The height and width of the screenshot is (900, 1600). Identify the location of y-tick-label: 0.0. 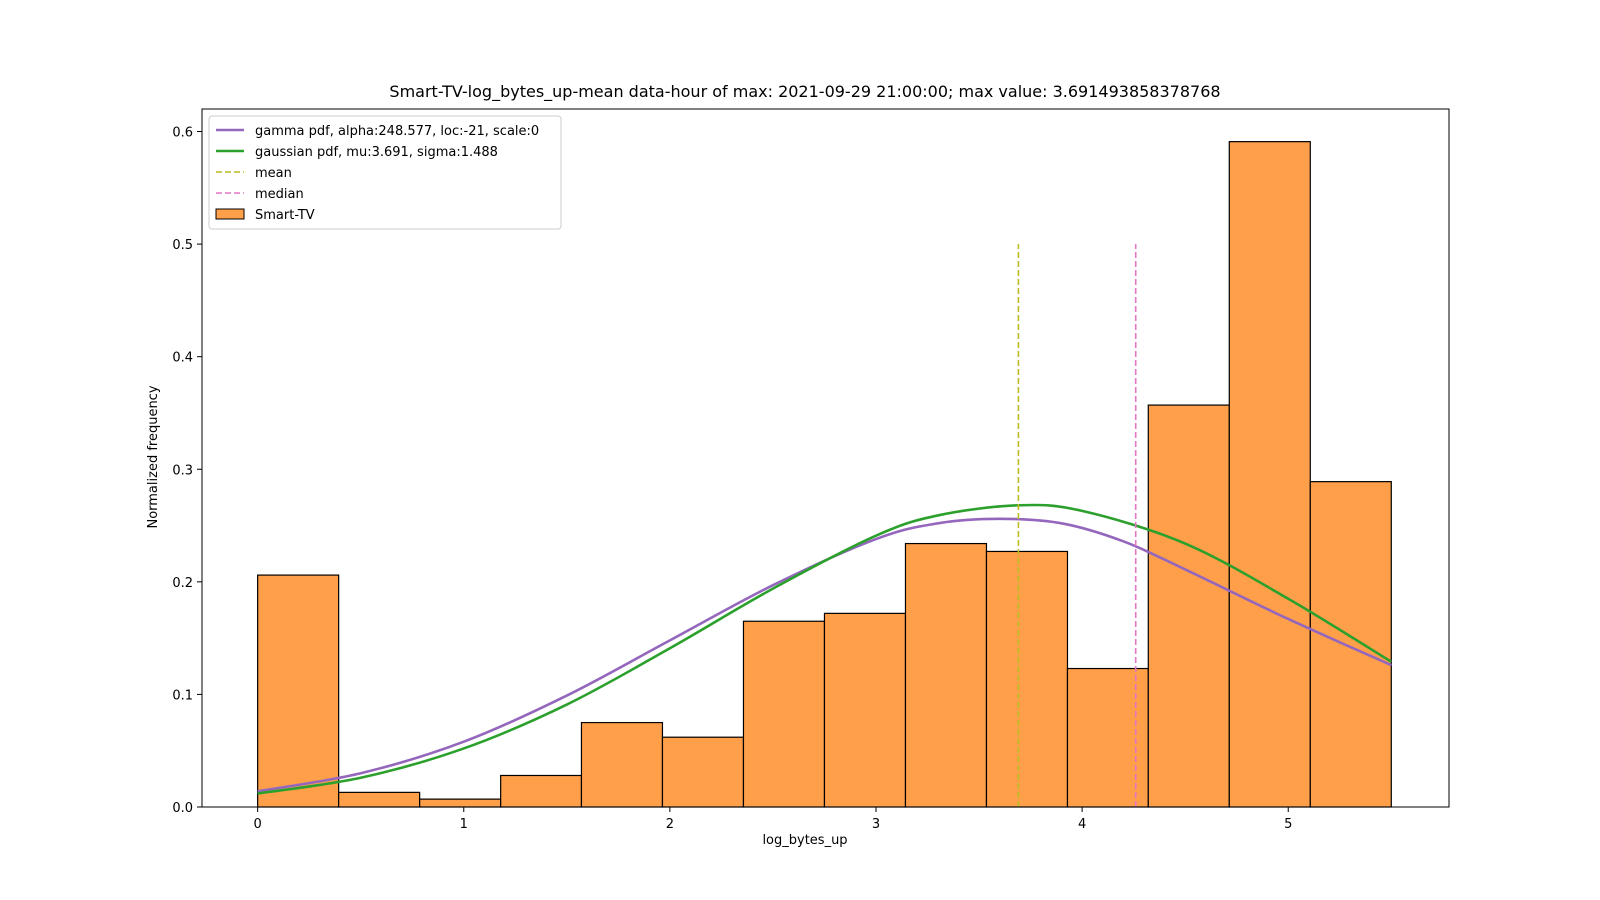
(182, 808).